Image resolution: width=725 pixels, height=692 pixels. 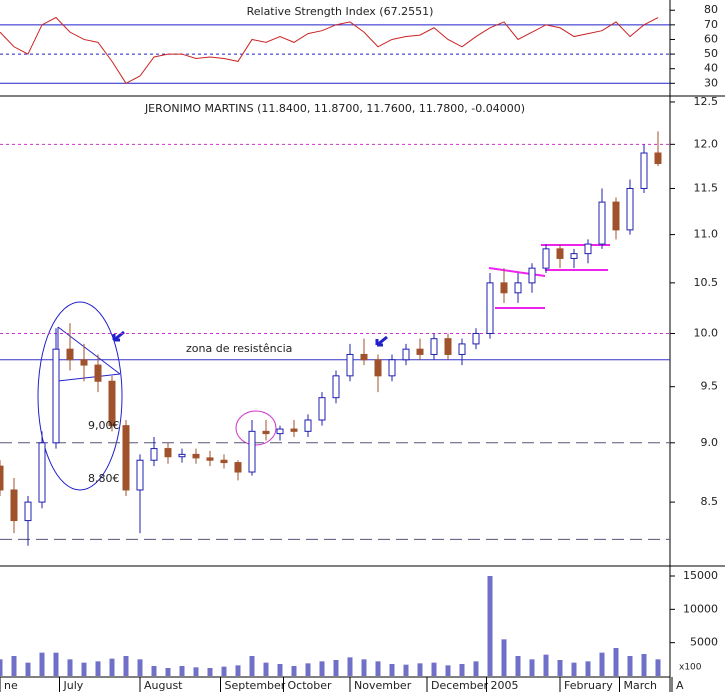 I want to click on flag-line, so click(x=517, y=272).